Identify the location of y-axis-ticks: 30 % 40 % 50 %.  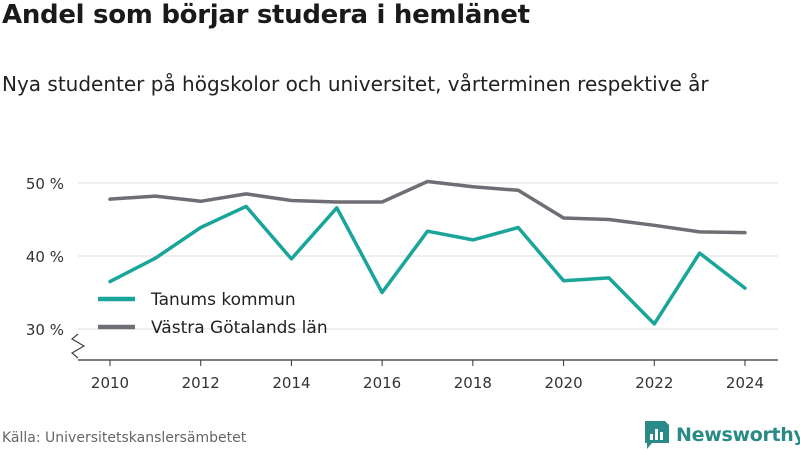
(45, 257).